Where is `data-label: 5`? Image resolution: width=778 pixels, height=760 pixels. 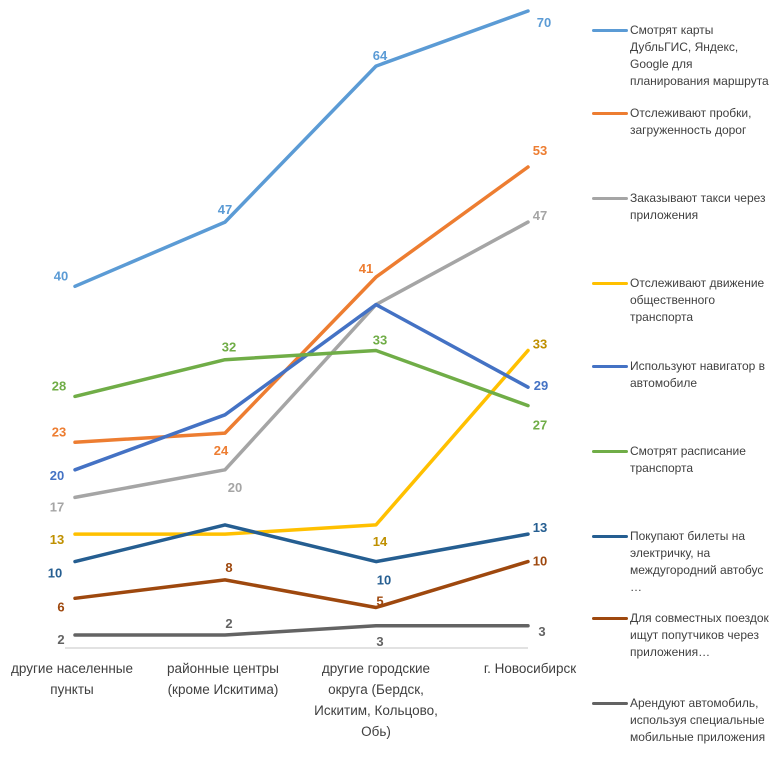
data-label: 5 is located at coordinates (379, 601).